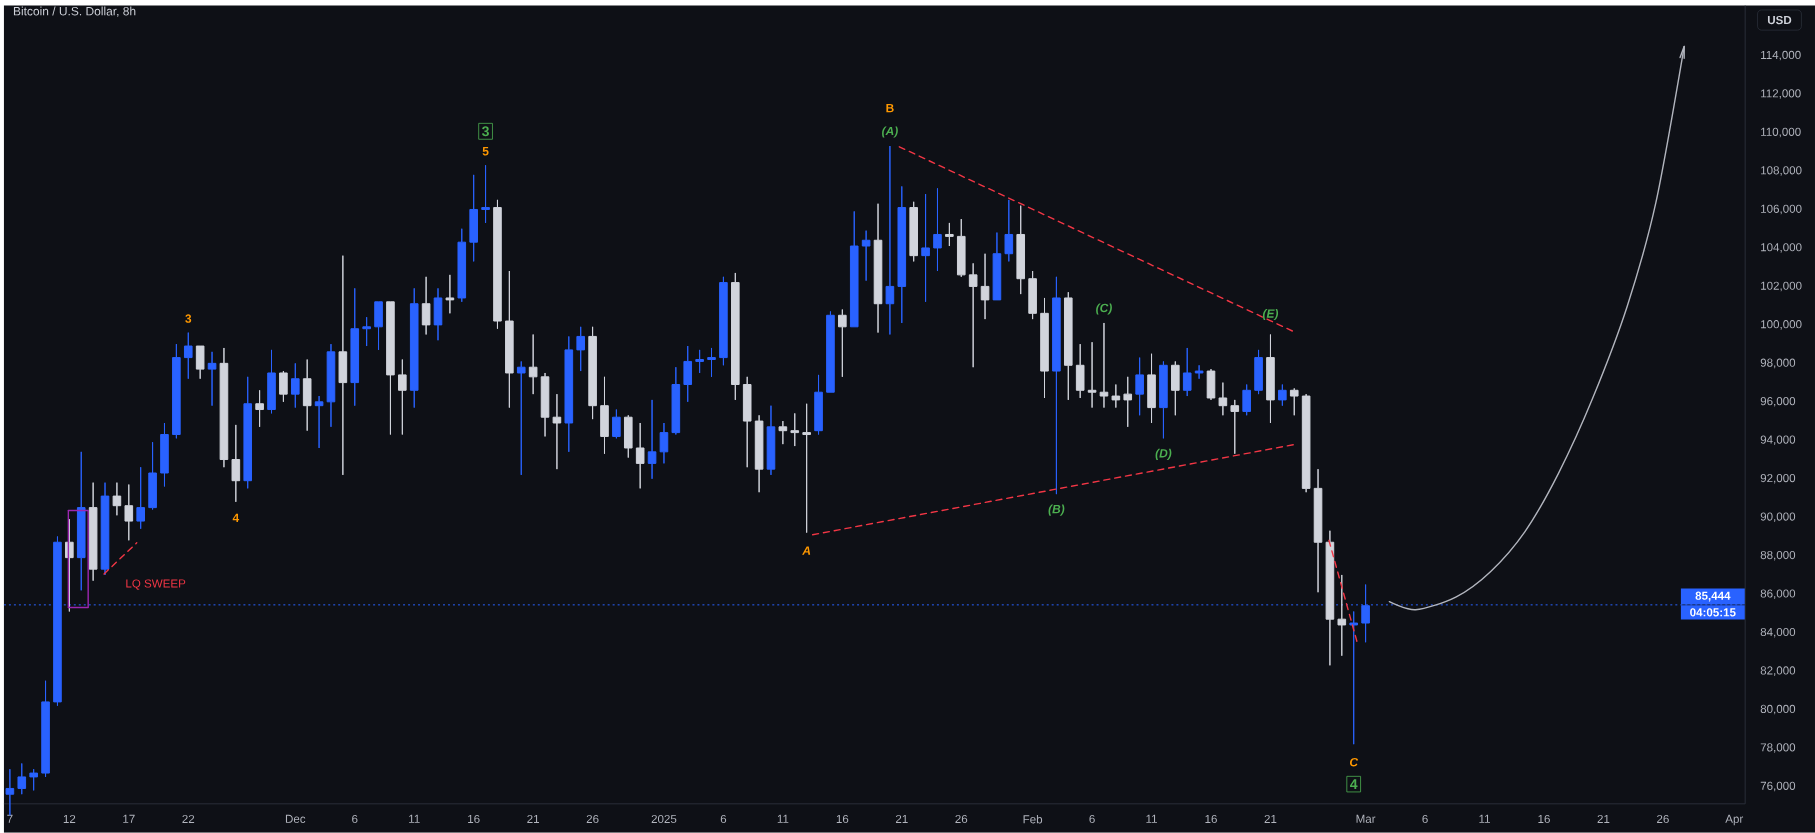  I want to click on annotation: C, so click(1354, 762).